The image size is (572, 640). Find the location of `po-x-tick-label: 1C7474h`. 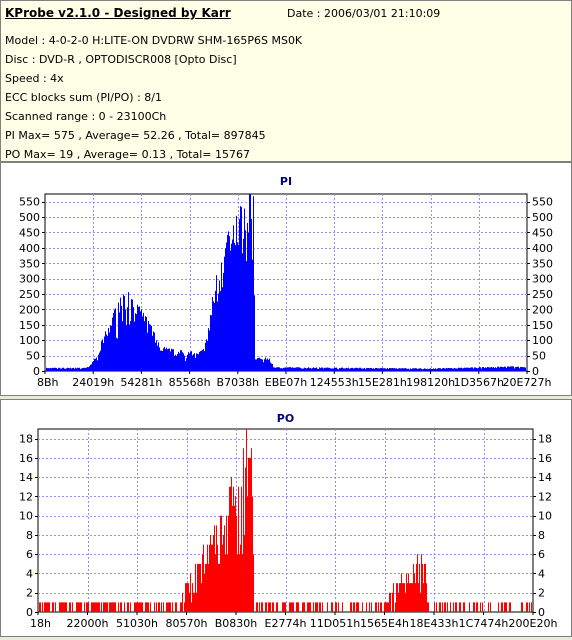

po-x-tick-label: 1C7474h is located at coordinates (484, 623).